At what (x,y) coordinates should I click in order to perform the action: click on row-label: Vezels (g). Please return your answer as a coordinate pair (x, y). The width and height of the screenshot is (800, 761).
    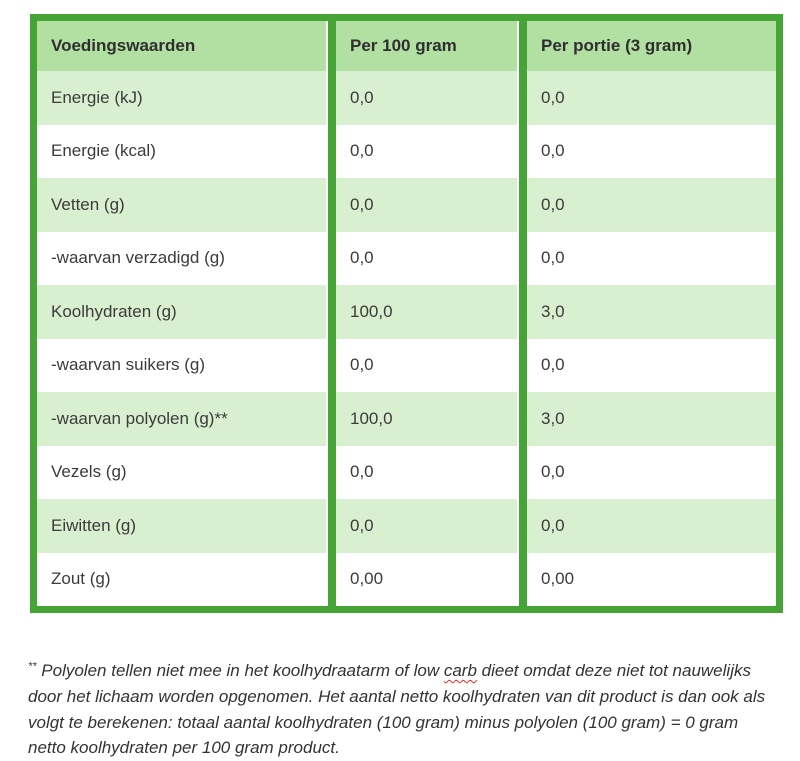
    Looking at the image, I should click on (182, 472).